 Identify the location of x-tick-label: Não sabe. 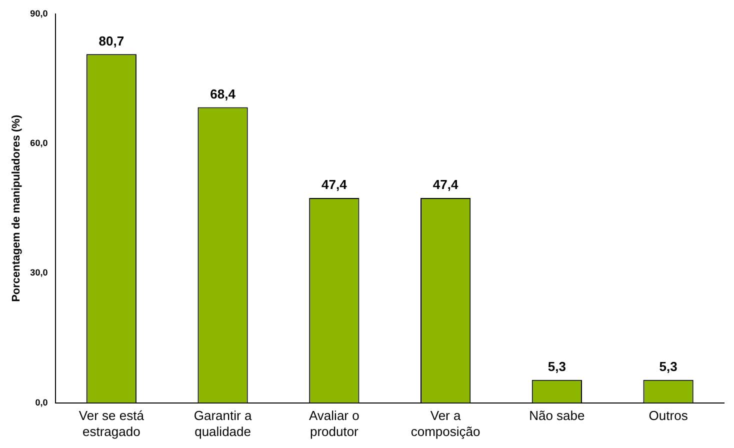
(557, 416).